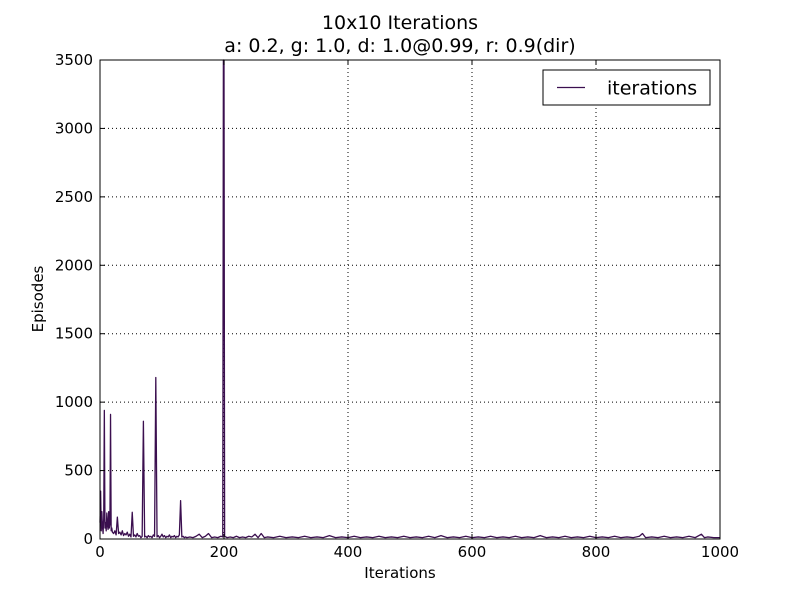 This screenshot has height=600, width=800. What do you see at coordinates (38, 299) in the screenshot?
I see `y-axis-label: Episodes` at bounding box center [38, 299].